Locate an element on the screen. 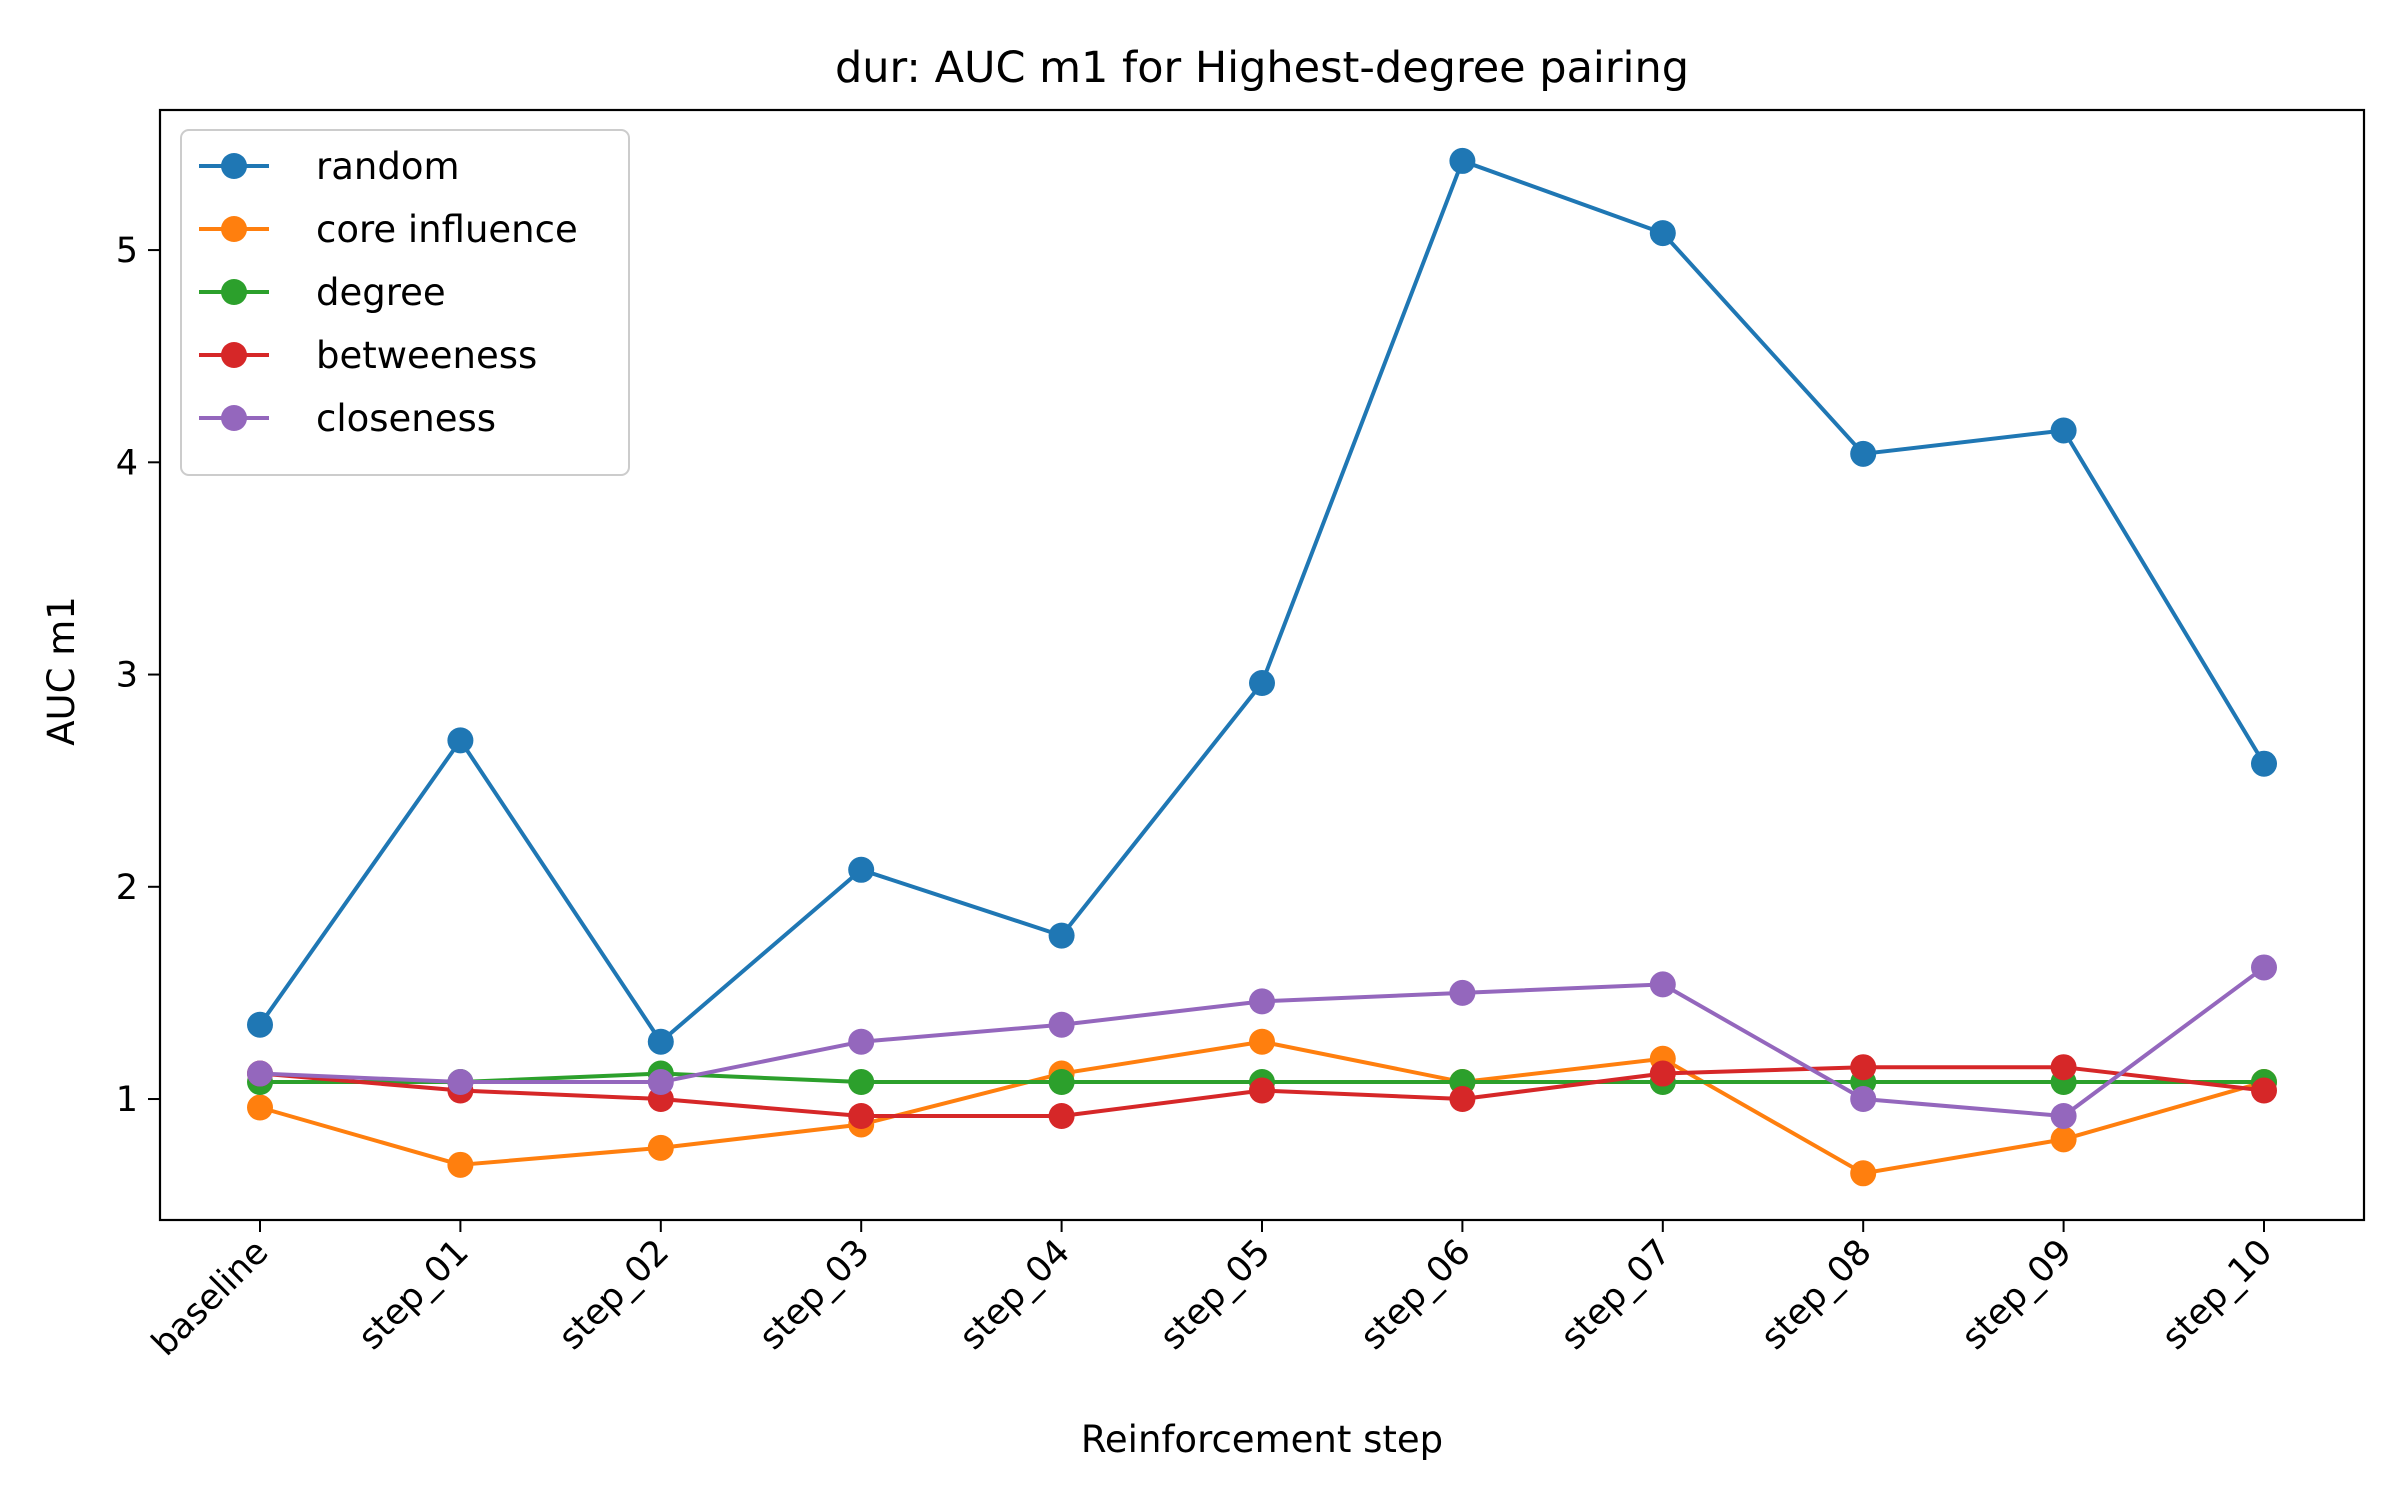 The width and height of the screenshot is (2400, 1500). legend-marker-degree is located at coordinates (234, 292).